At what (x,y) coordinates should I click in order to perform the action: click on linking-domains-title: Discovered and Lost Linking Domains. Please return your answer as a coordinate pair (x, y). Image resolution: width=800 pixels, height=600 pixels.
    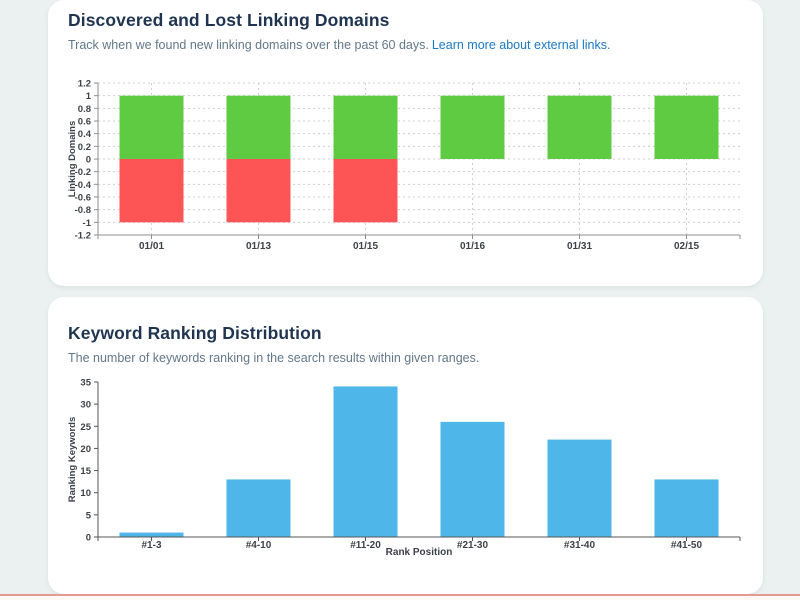
    Looking at the image, I should click on (229, 20).